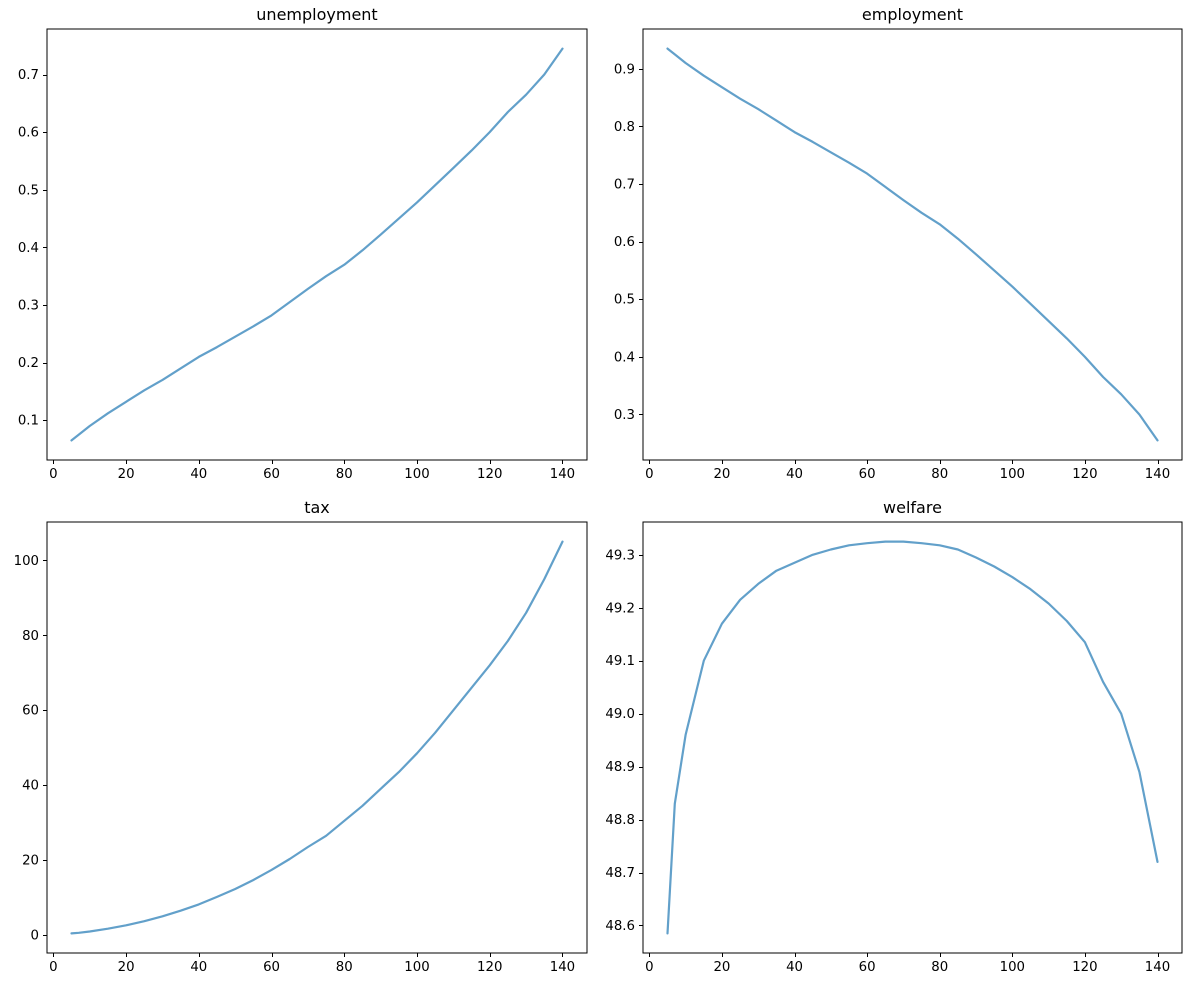  I want to click on y-tick-label: 0, so click(35, 936).